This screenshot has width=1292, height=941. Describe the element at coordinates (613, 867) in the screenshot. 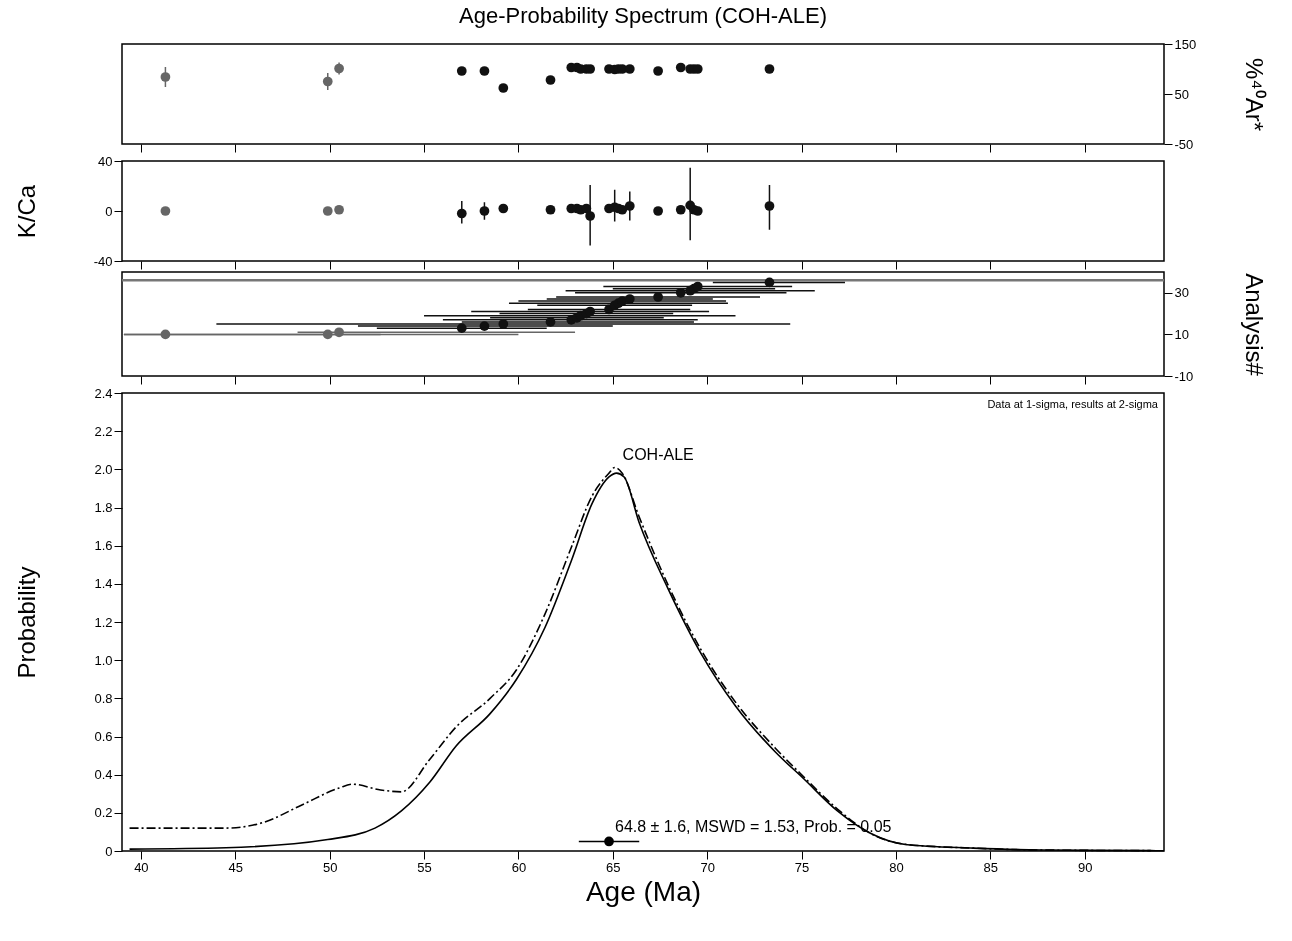

I see `x-tick-label: 65` at that location.